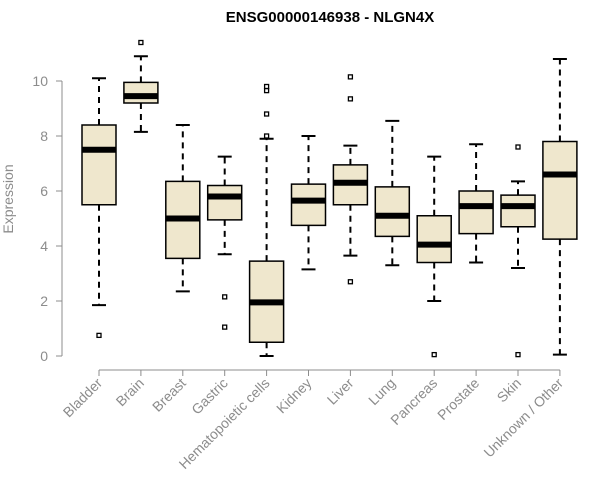  What do you see at coordinates (169, 395) in the screenshot?
I see `x-tick-label: Breast` at bounding box center [169, 395].